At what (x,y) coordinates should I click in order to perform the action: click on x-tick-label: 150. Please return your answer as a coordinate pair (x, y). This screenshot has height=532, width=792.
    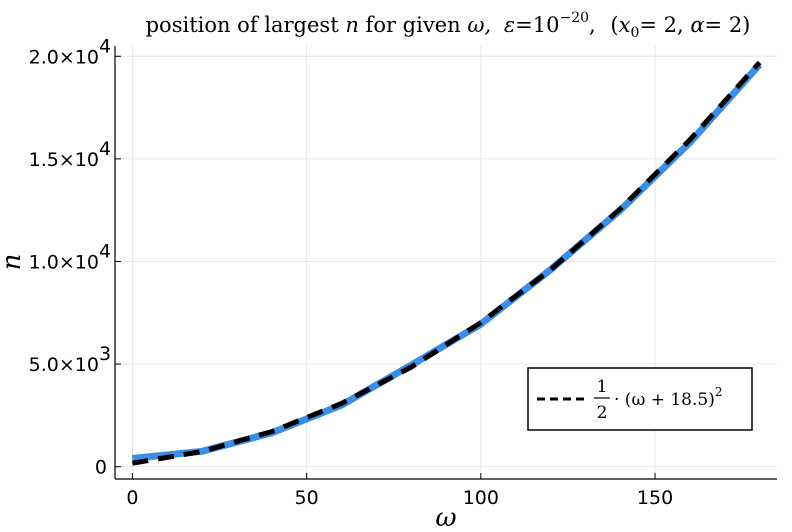
    Looking at the image, I should click on (655, 498).